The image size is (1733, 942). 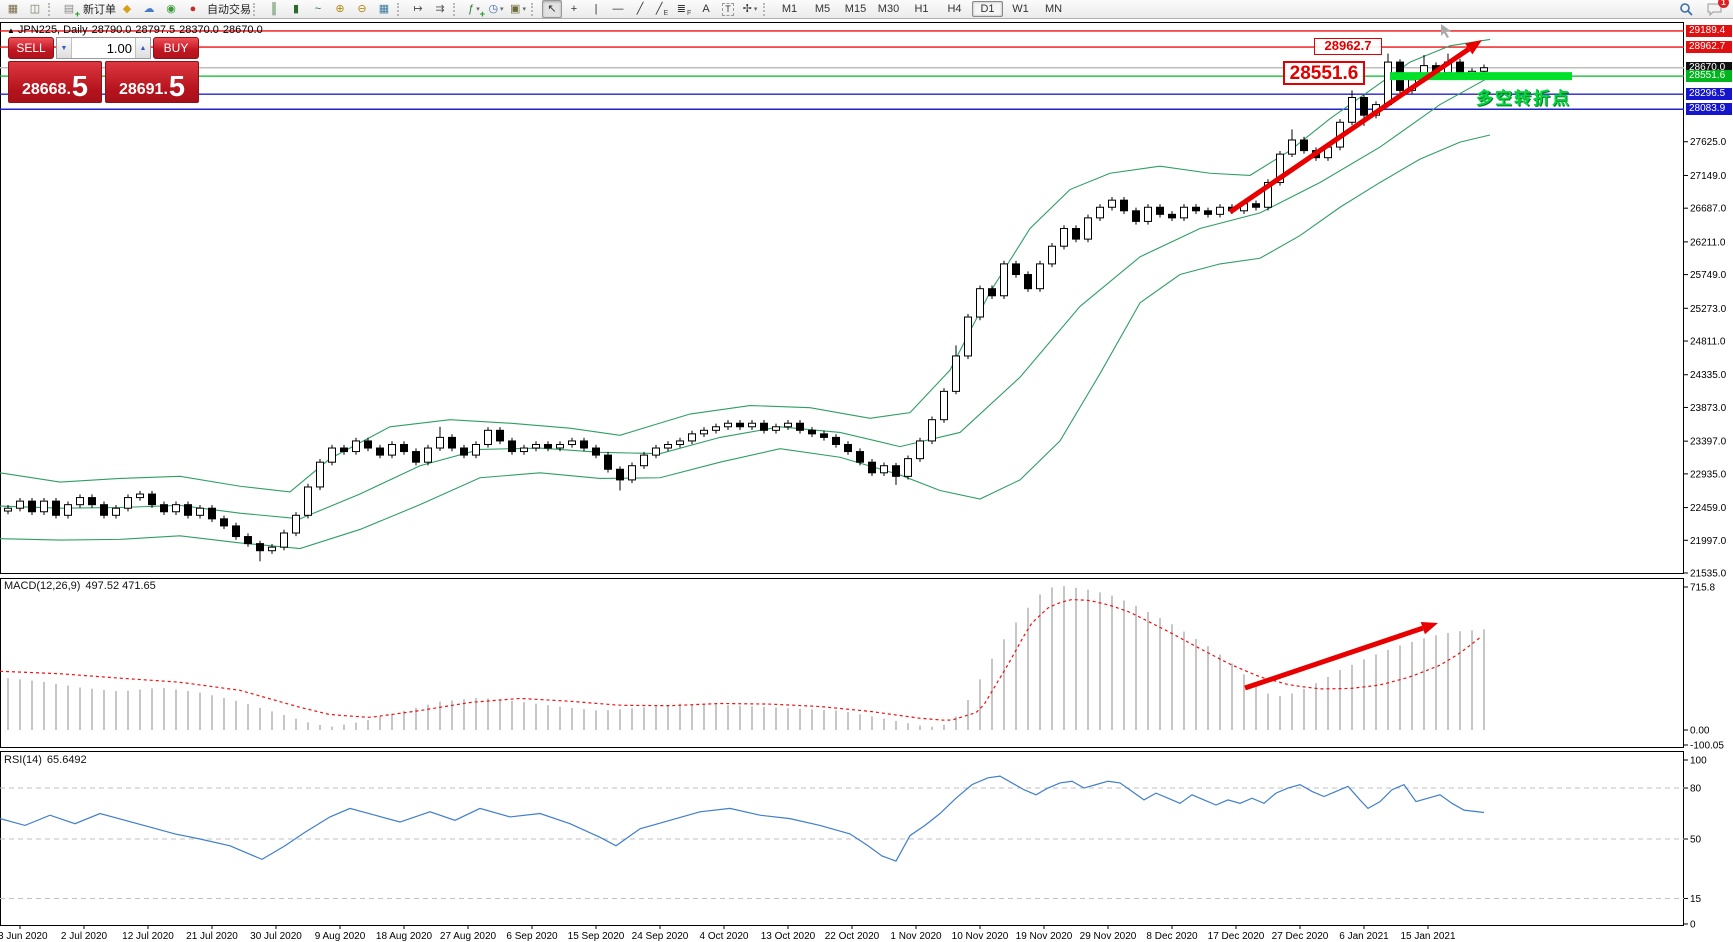 What do you see at coordinates (742, 818) in the screenshot?
I see `rsi-line` at bounding box center [742, 818].